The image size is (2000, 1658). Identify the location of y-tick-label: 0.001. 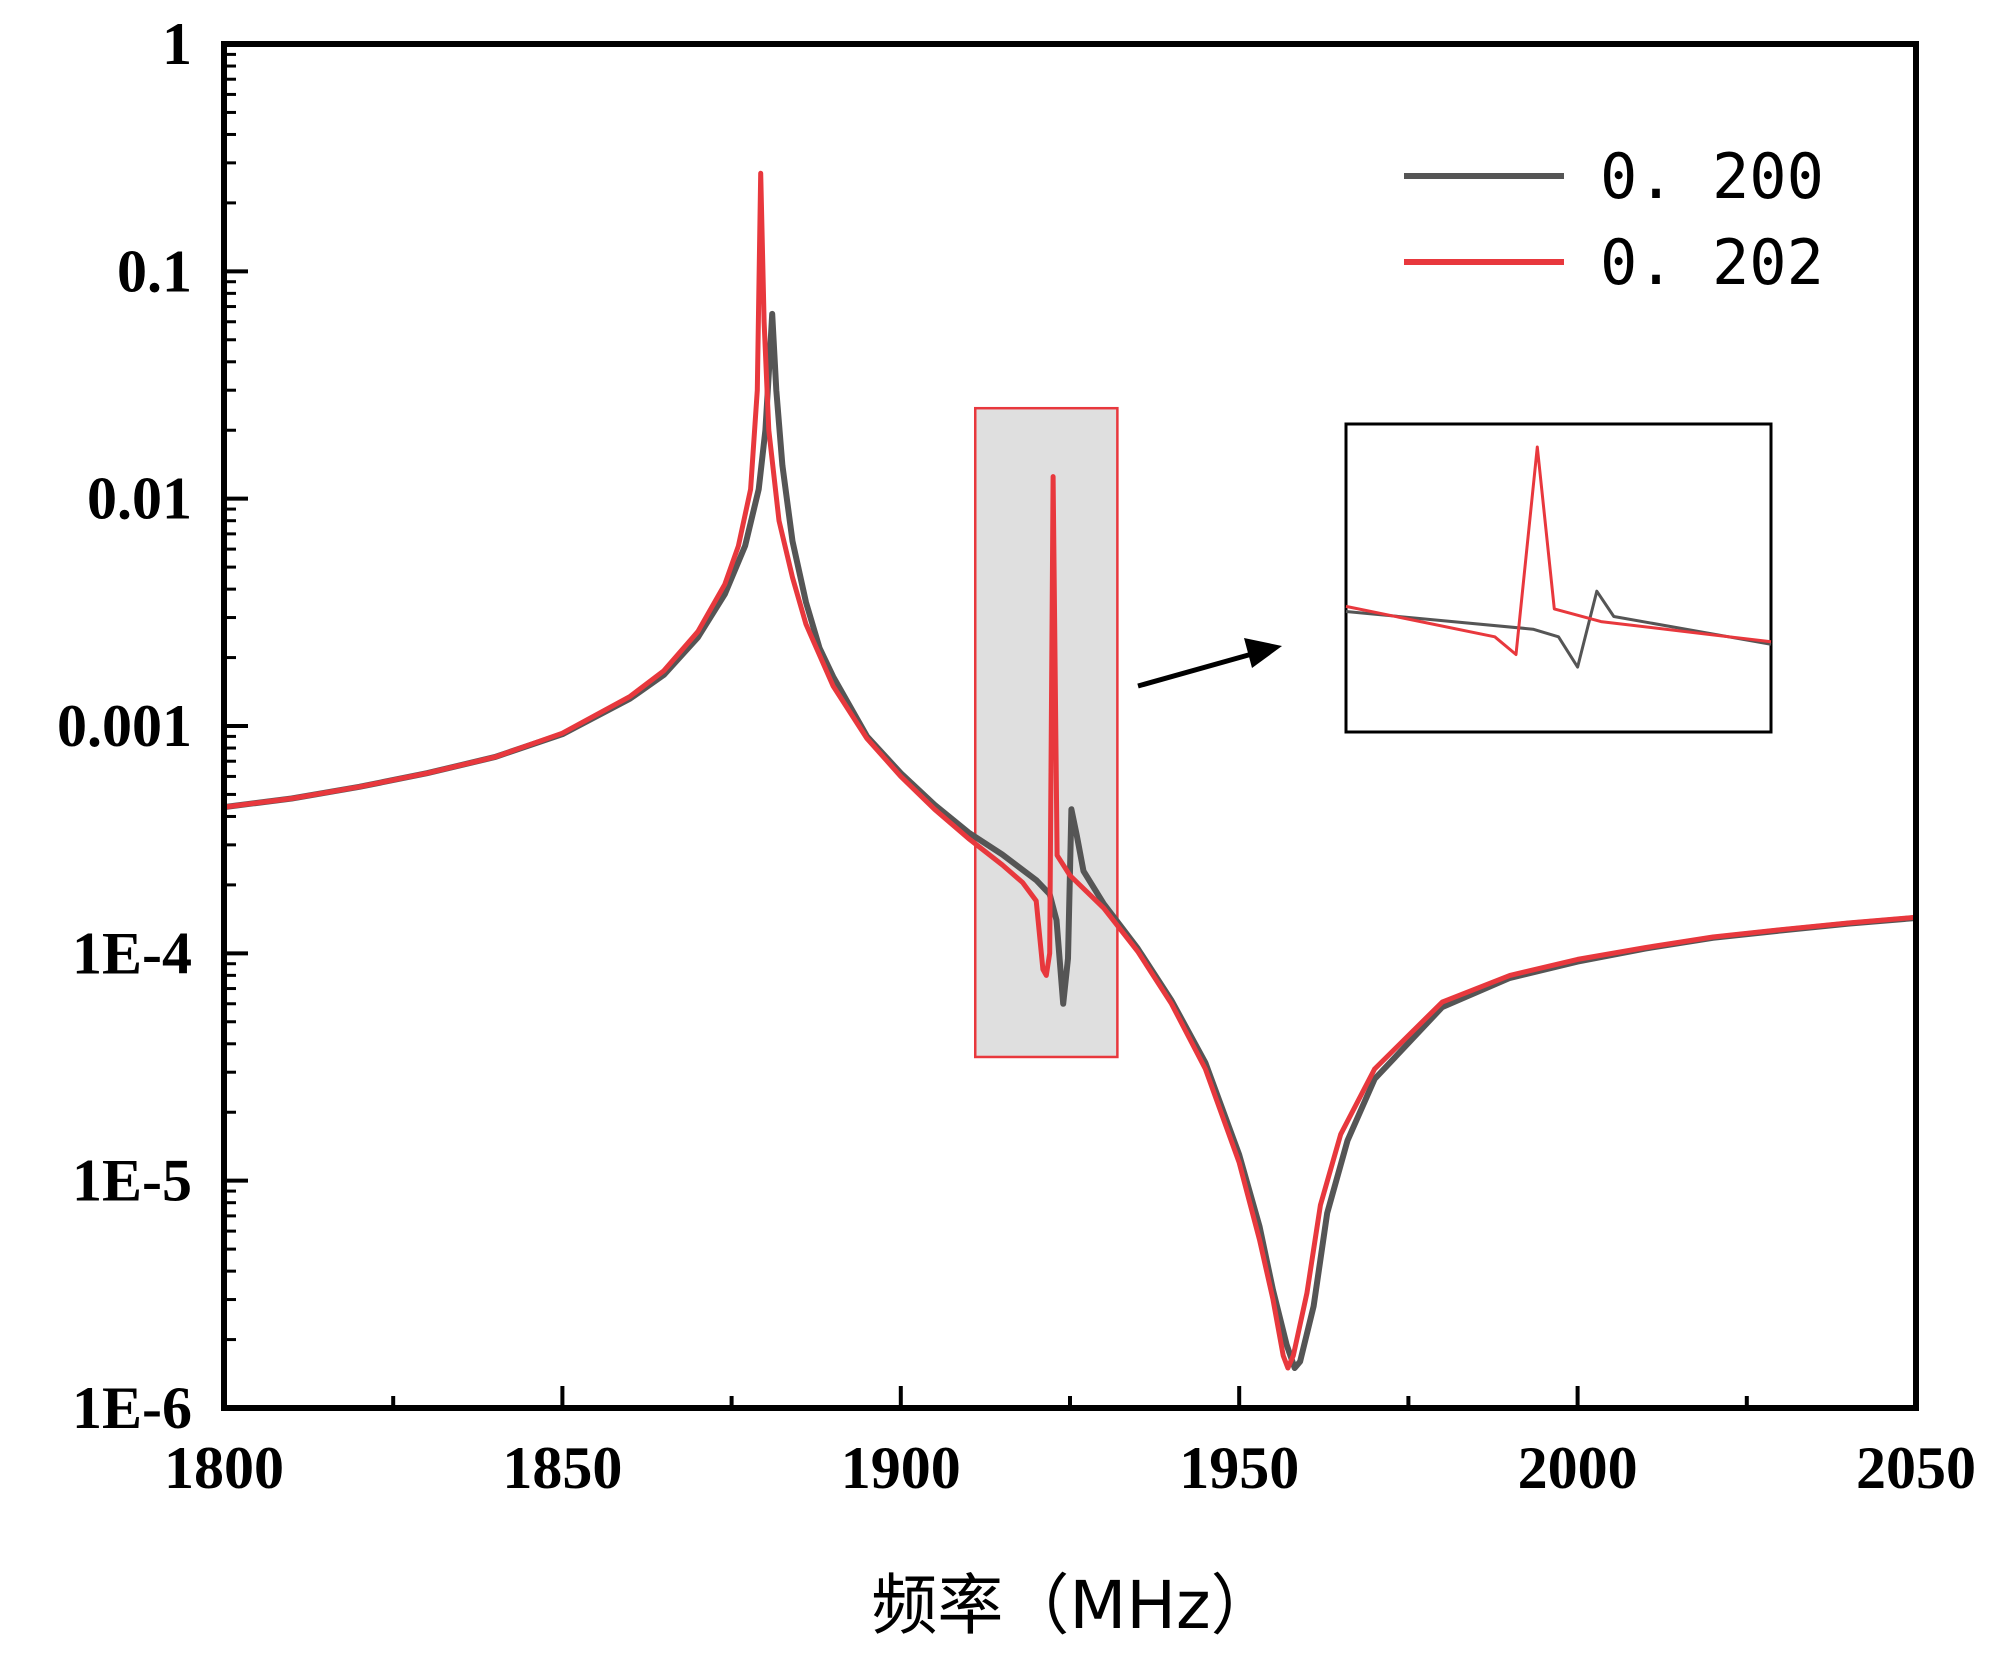
(124, 726).